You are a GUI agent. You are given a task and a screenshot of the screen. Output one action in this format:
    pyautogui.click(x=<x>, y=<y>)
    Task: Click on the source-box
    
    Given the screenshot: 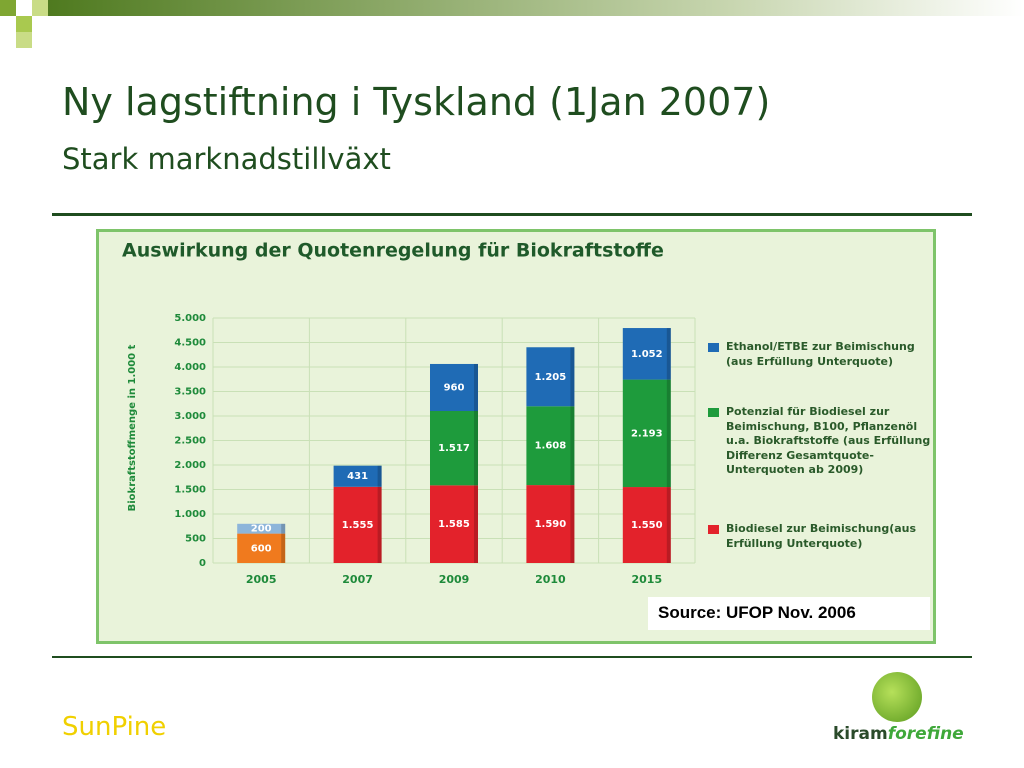 What is the action you would take?
    pyautogui.click(x=789, y=613)
    